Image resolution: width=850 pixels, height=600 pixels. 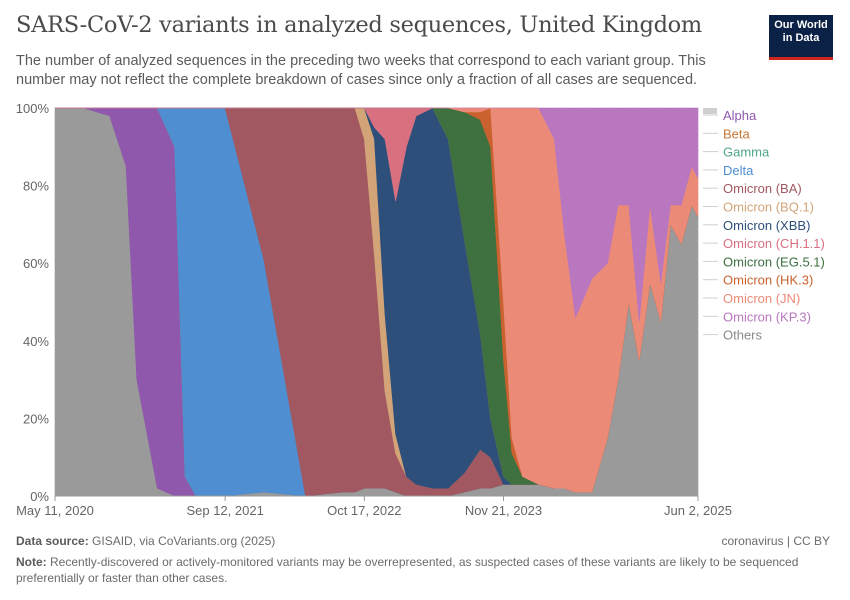 I want to click on legend-omicron-hk-3: Omicron (HK.3), so click(x=768, y=280).